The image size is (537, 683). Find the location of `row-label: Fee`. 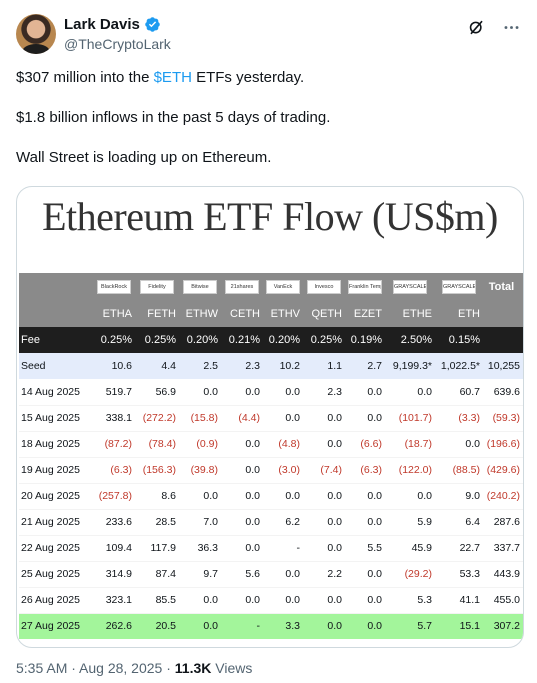

row-label: Fee is located at coordinates (56, 340).